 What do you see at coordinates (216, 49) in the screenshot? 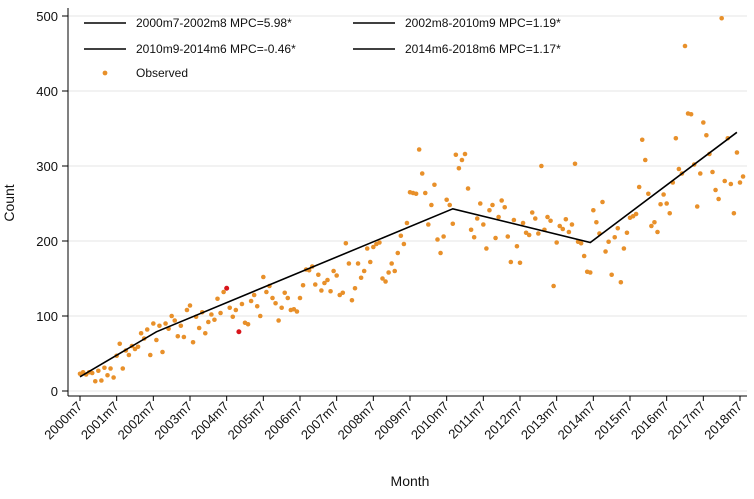
I see `legend-entry: 2010m9-2014m6 MPC=-0.46*` at bounding box center [216, 49].